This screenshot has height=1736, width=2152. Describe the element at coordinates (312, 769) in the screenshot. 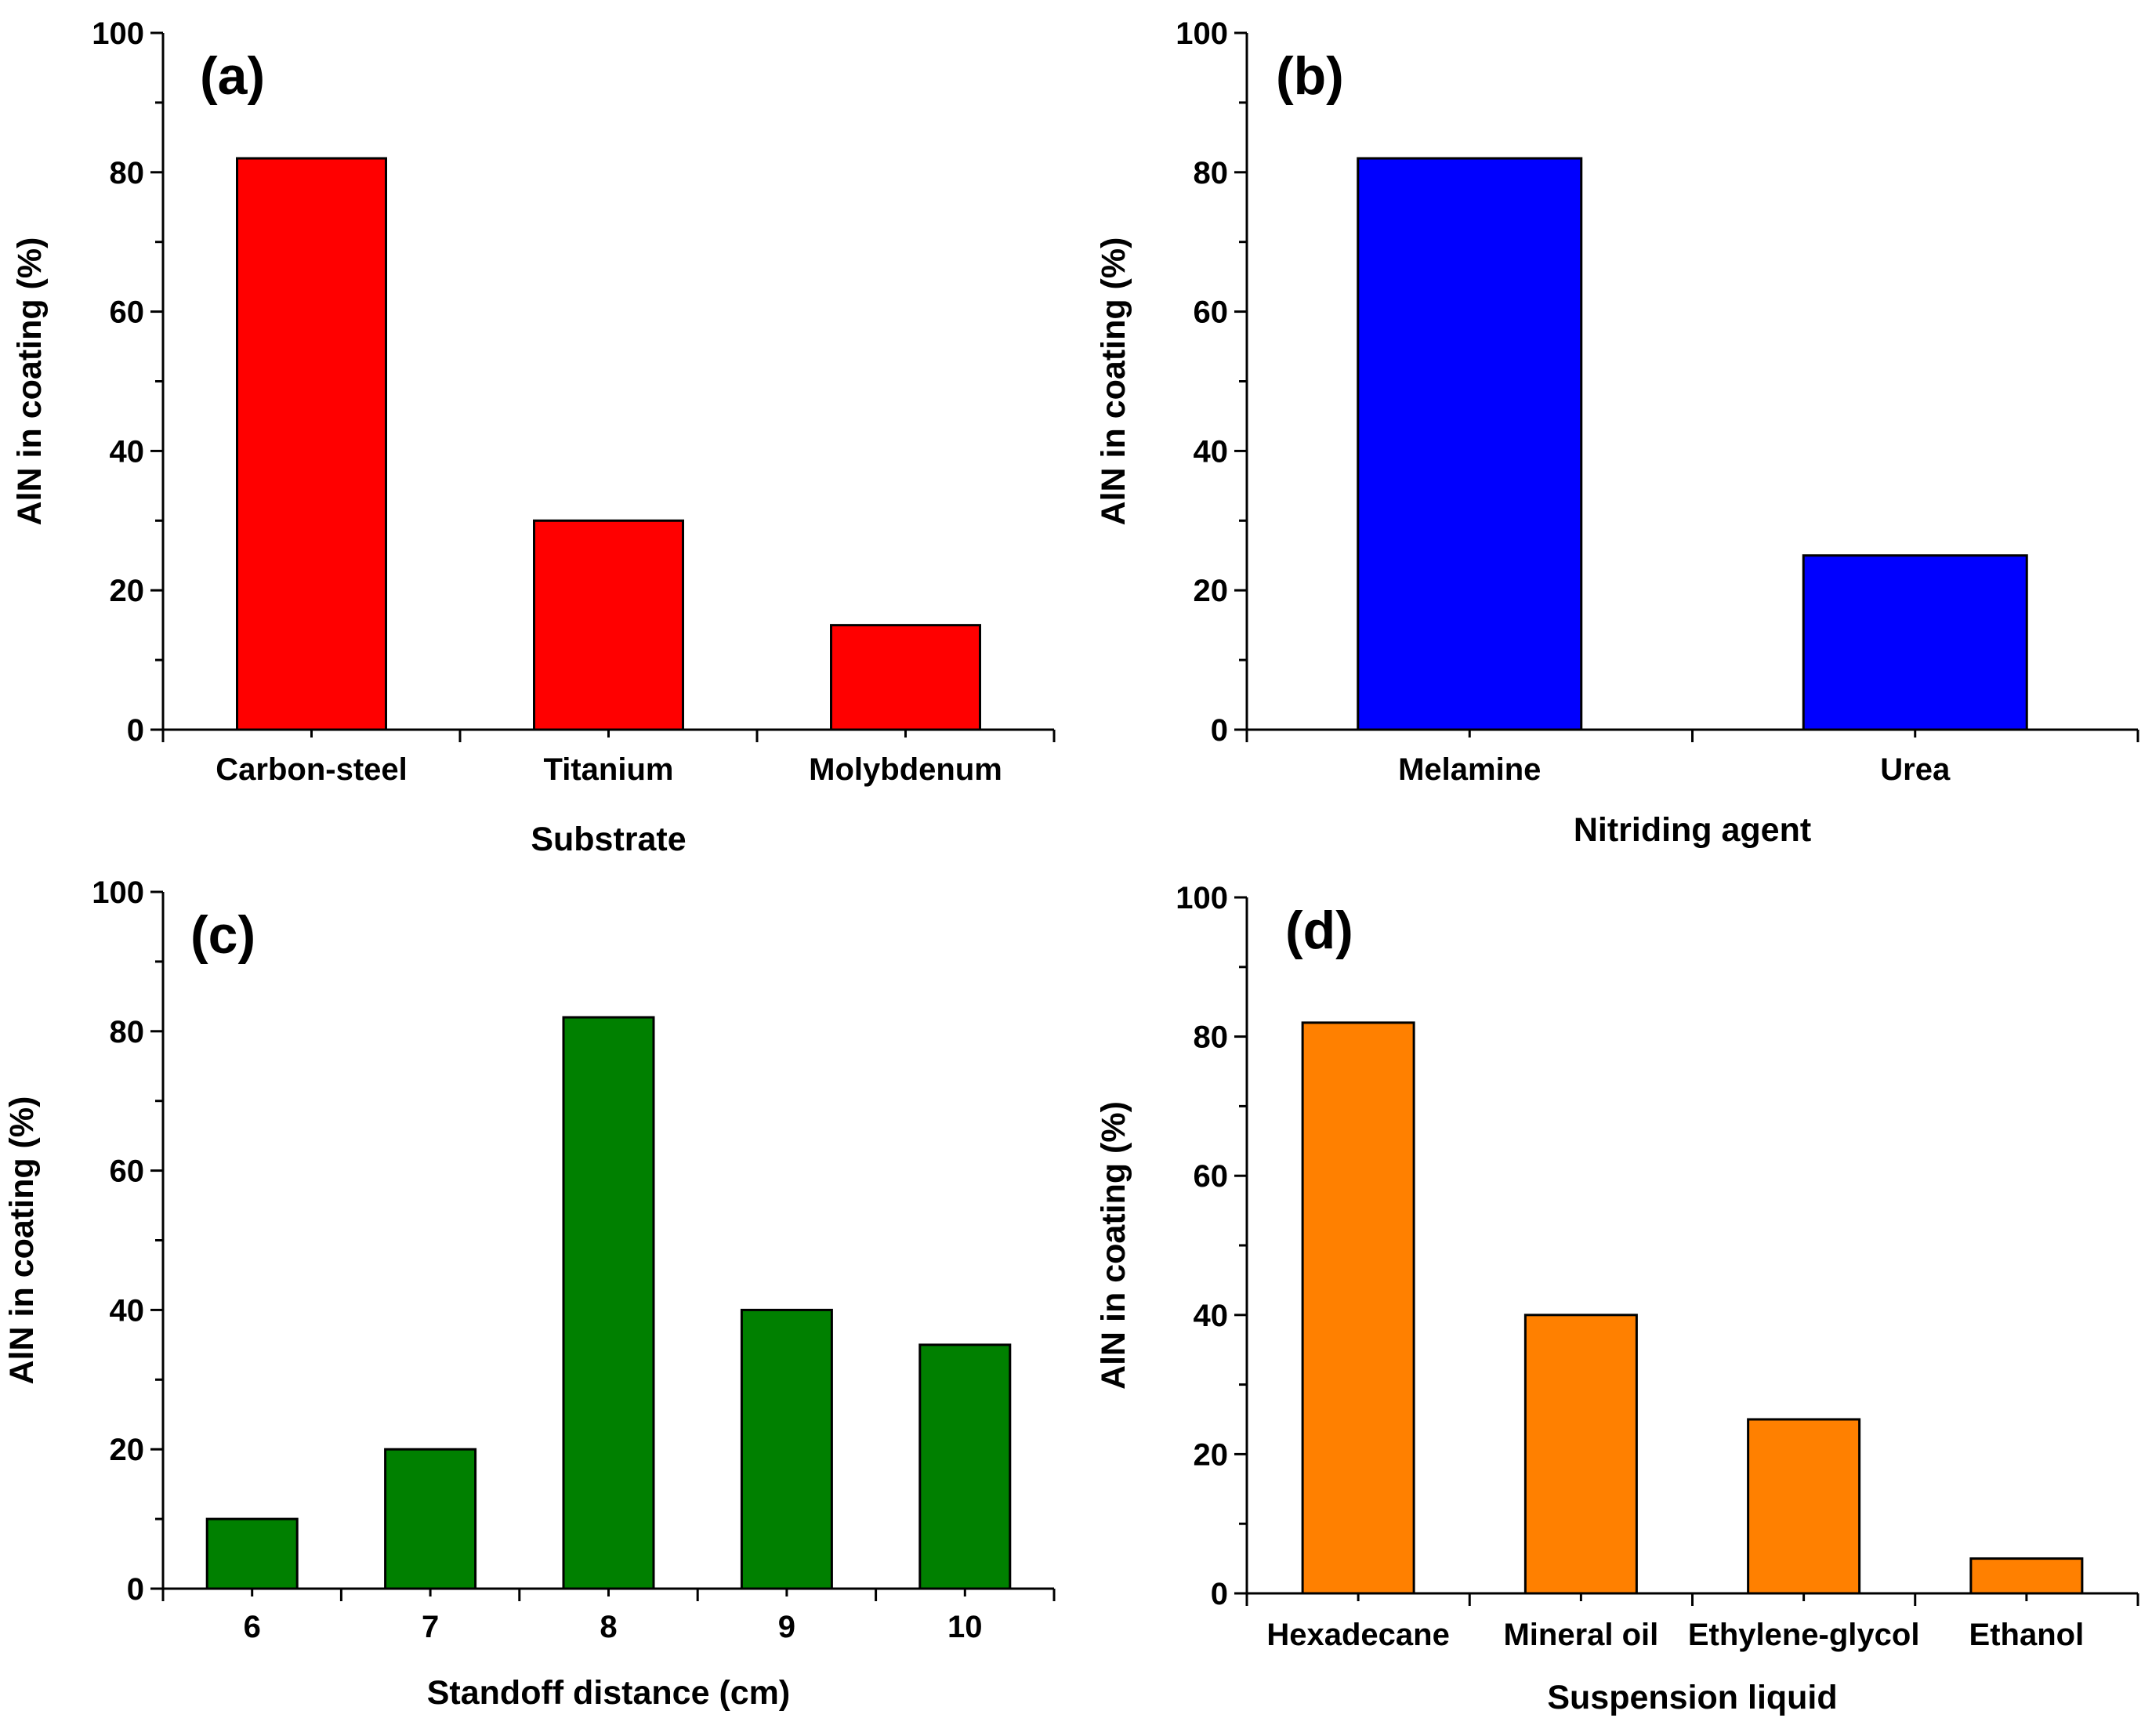

I see `x-tick-label: Carbon-steel` at that location.